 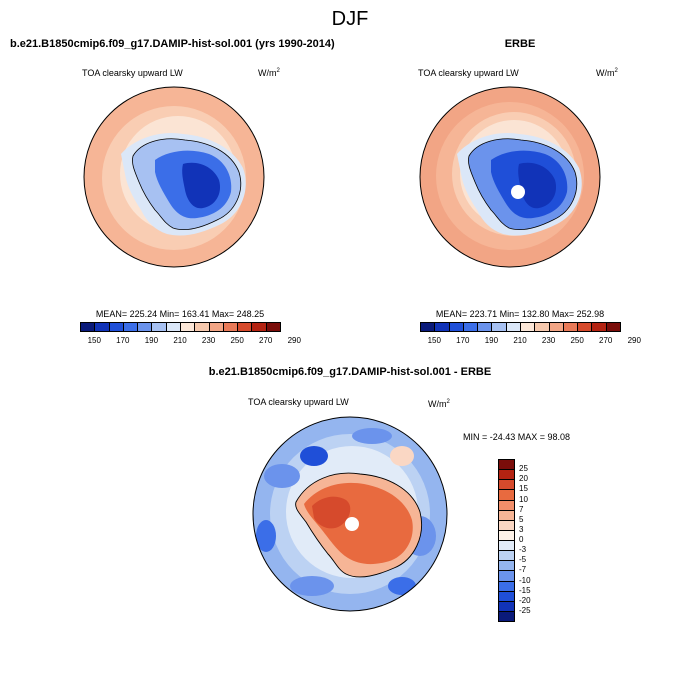 What do you see at coordinates (298, 402) in the screenshot?
I see `panel3-variable-label: TOA clearsky upward LW` at bounding box center [298, 402].